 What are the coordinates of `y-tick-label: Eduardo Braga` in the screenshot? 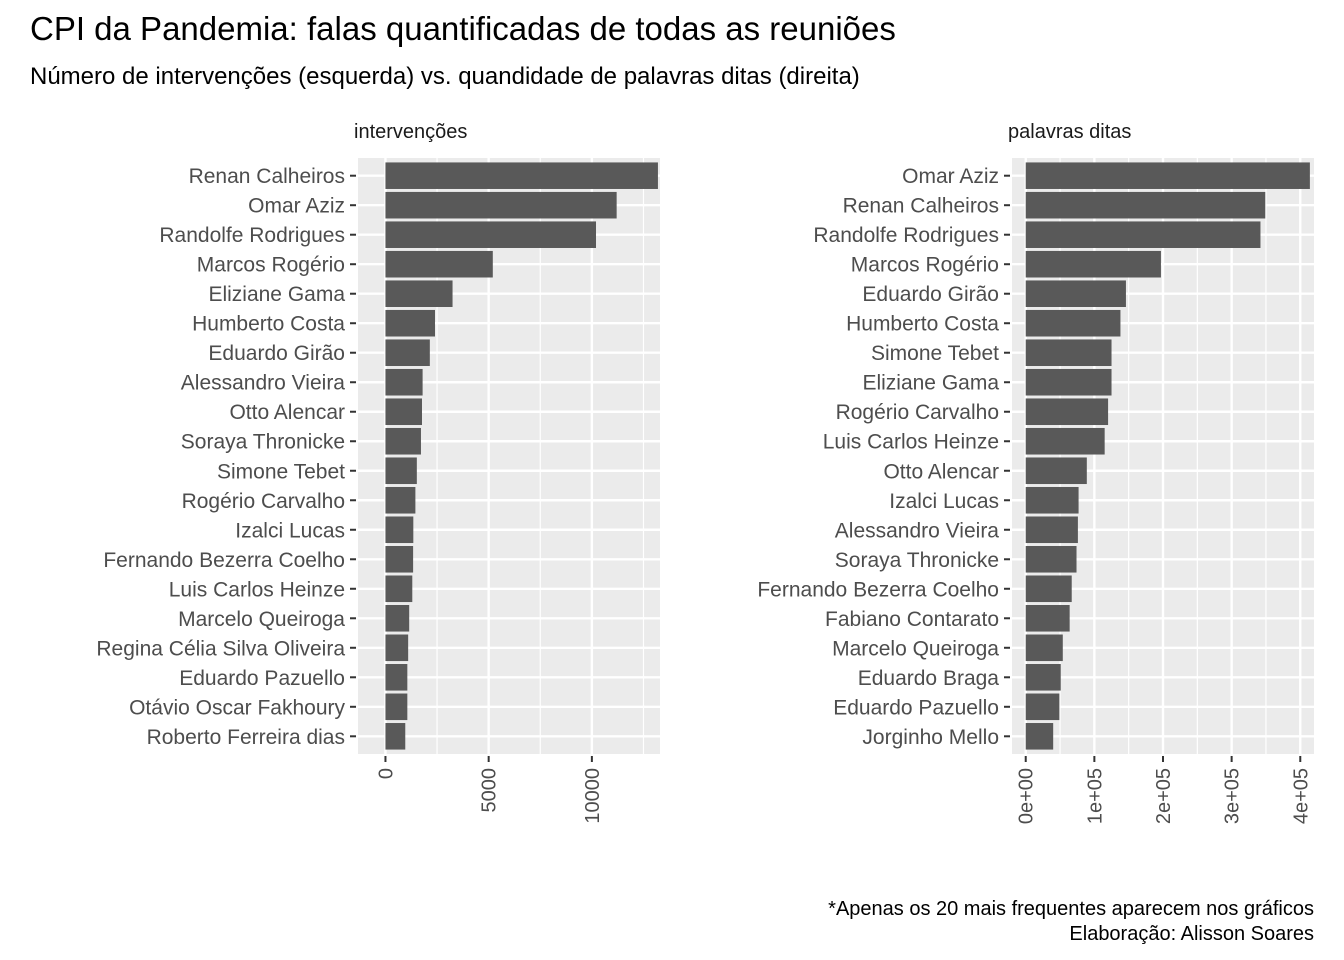 It's located at (929, 678).